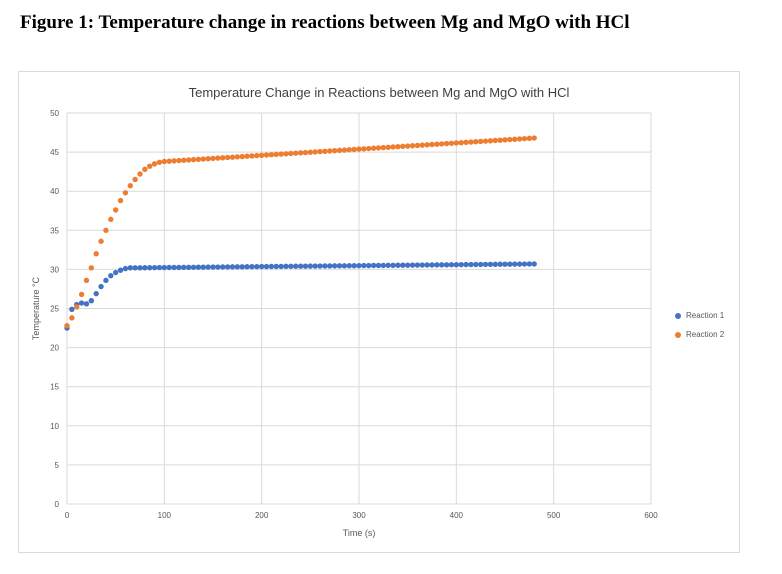 This screenshot has width=782, height=574. What do you see at coordinates (651, 515) in the screenshot?
I see `x-tick-label: 600` at bounding box center [651, 515].